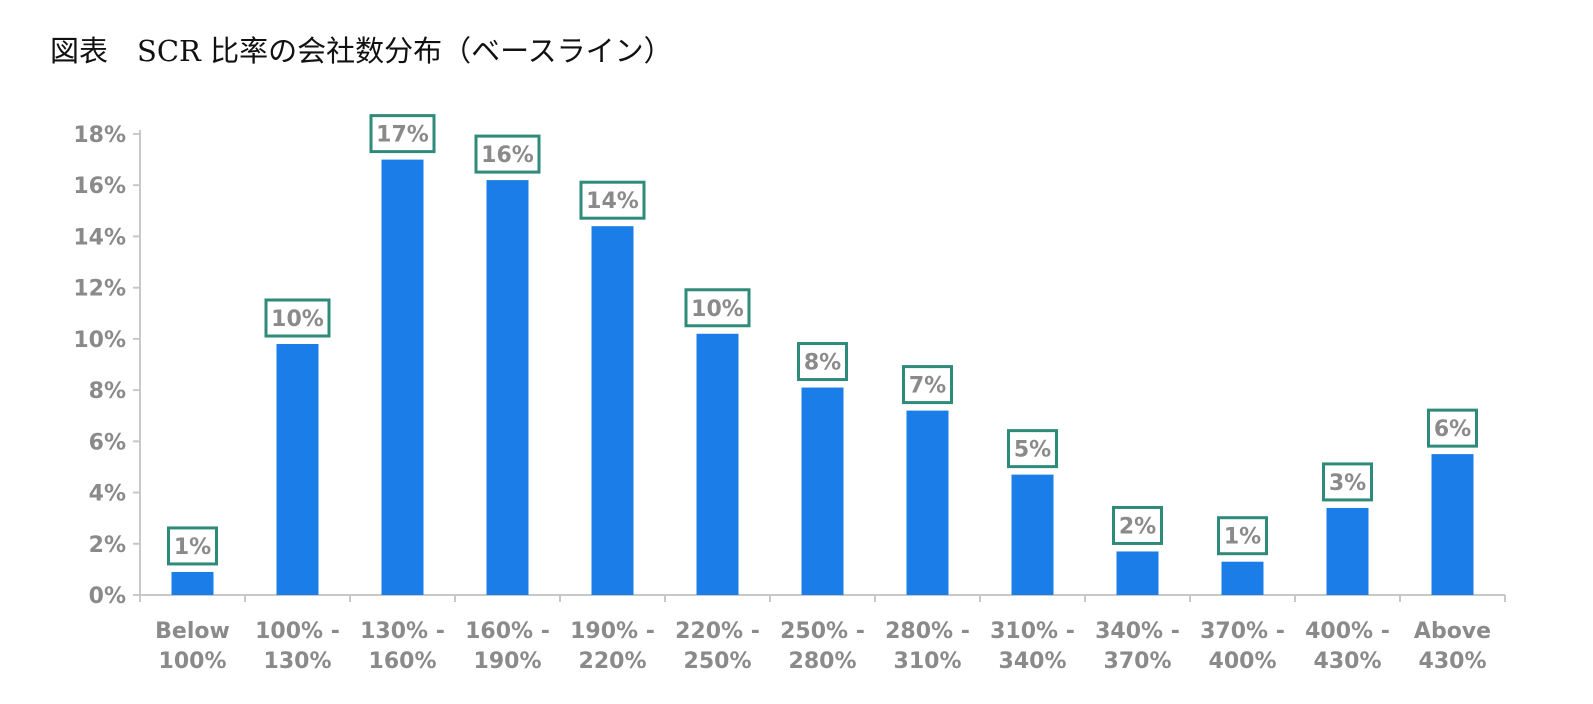 This screenshot has width=1593, height=704. What do you see at coordinates (99, 237) in the screenshot?
I see `y-tick-label: 14%` at bounding box center [99, 237].